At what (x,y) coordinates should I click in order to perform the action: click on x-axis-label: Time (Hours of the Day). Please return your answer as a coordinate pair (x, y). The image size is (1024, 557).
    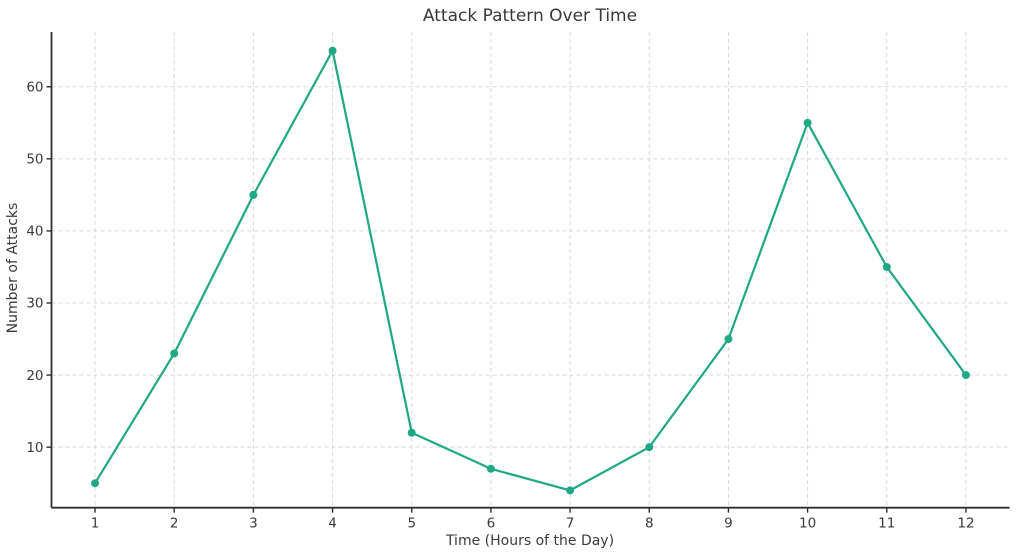
    Looking at the image, I should click on (530, 541).